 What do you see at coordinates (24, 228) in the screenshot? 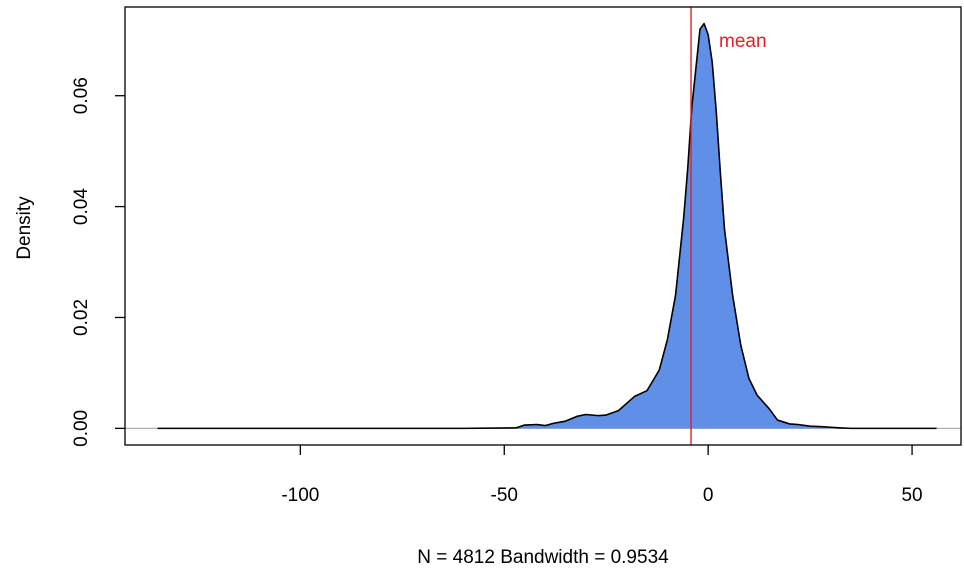
I see `y-axis-label: Density` at bounding box center [24, 228].